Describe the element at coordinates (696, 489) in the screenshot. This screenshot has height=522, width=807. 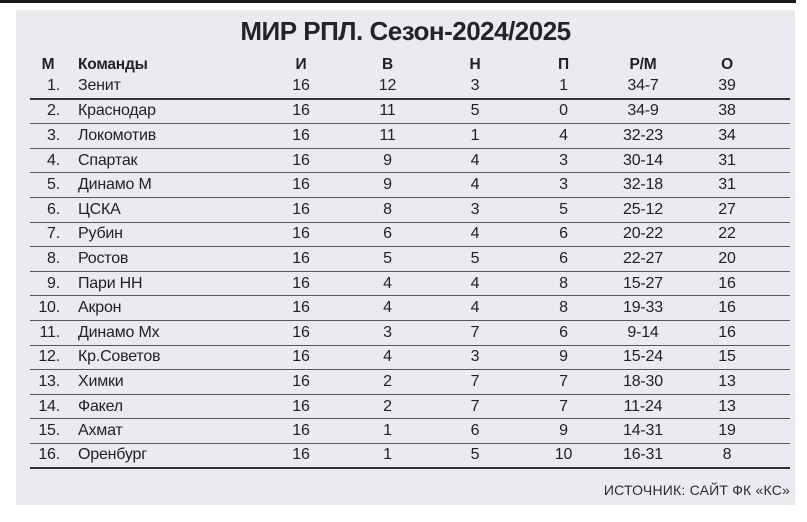
I see `source-credit: ИСТОЧНИК: САЙТ ФК «КС»` at that location.